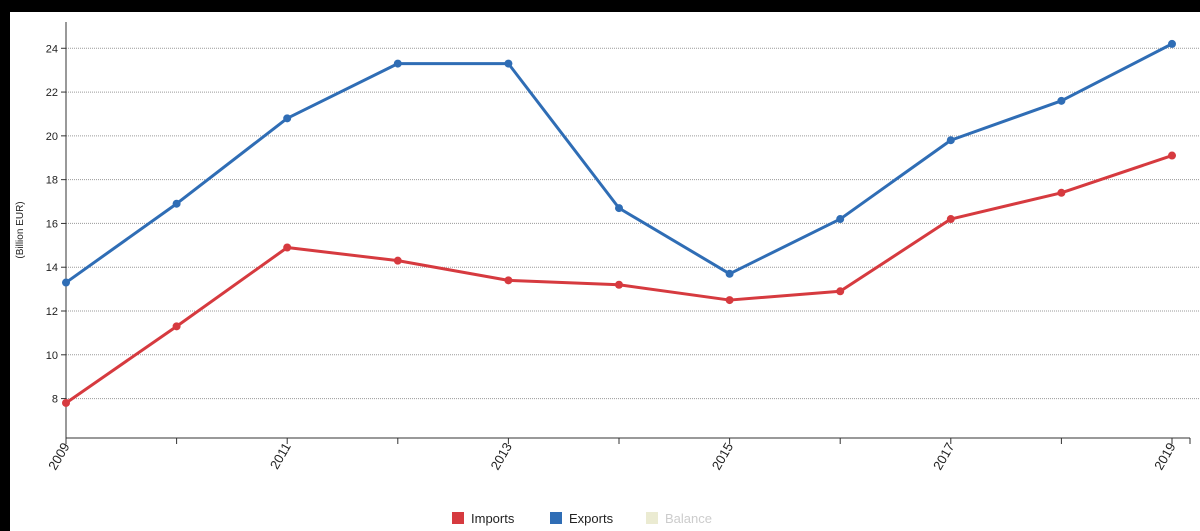 This screenshot has height=531, width=1200. I want to click on x-tick-label: 2009, so click(58, 456).